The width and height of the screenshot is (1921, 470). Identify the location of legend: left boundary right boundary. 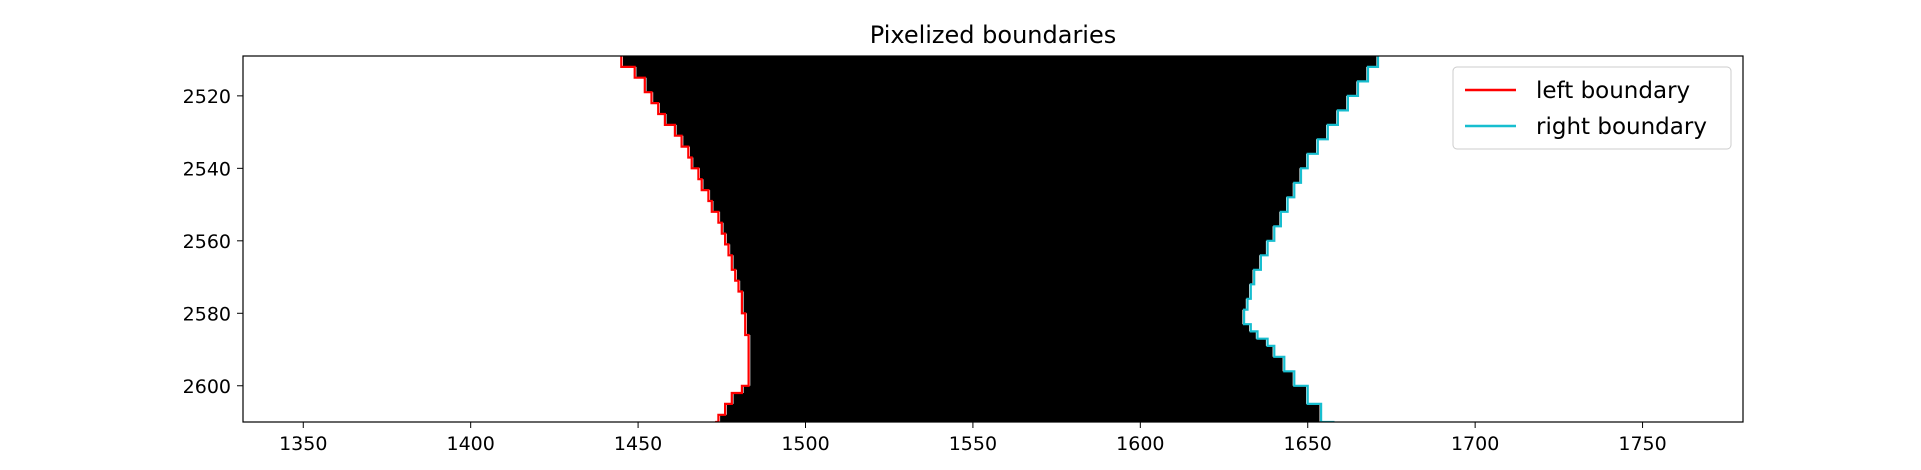
(1592, 108).